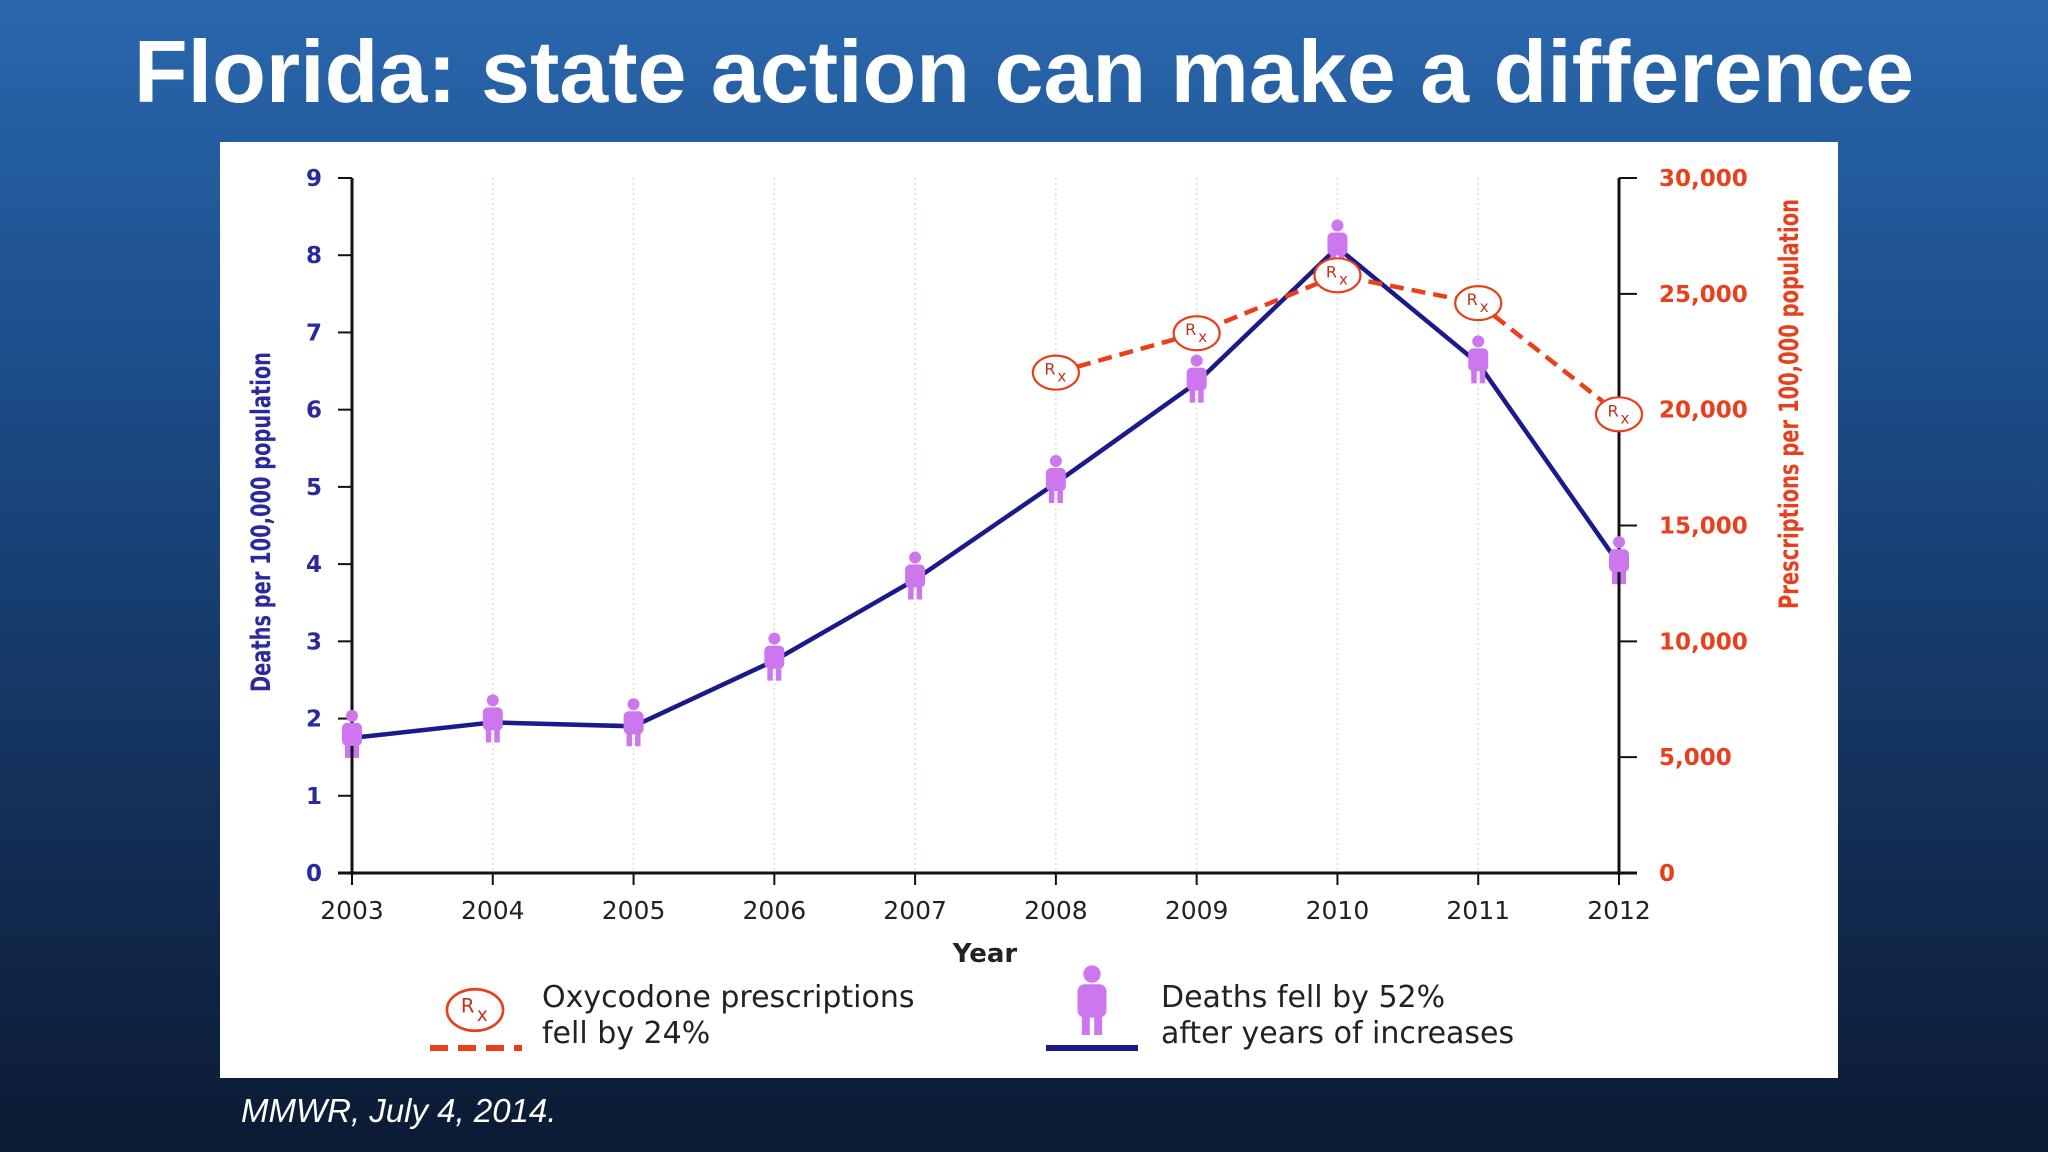  What do you see at coordinates (1667, 874) in the screenshot?
I see `y-right-tick-label: 0` at bounding box center [1667, 874].